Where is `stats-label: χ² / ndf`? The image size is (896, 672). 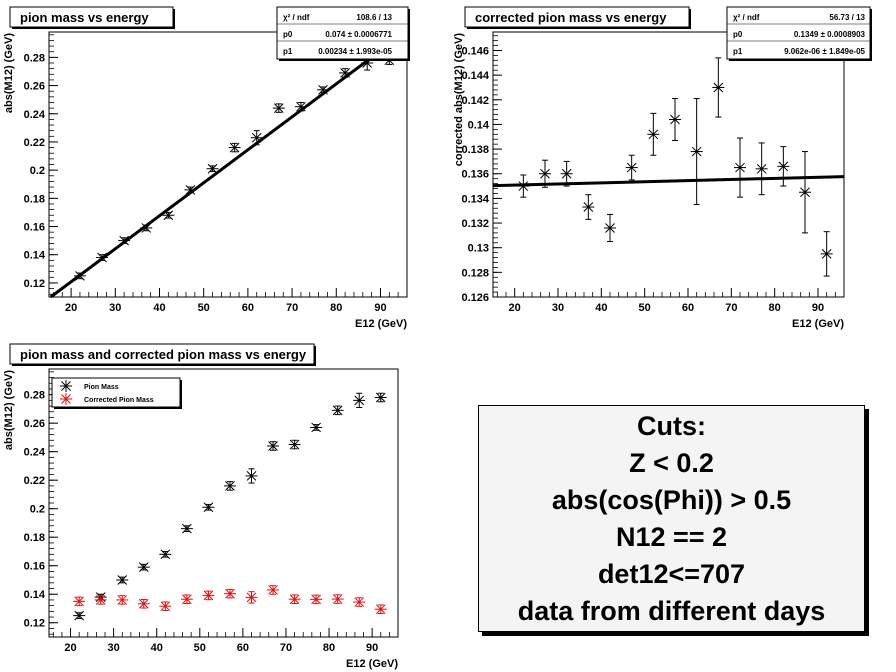
stats-label: χ² / ndf is located at coordinates (746, 17).